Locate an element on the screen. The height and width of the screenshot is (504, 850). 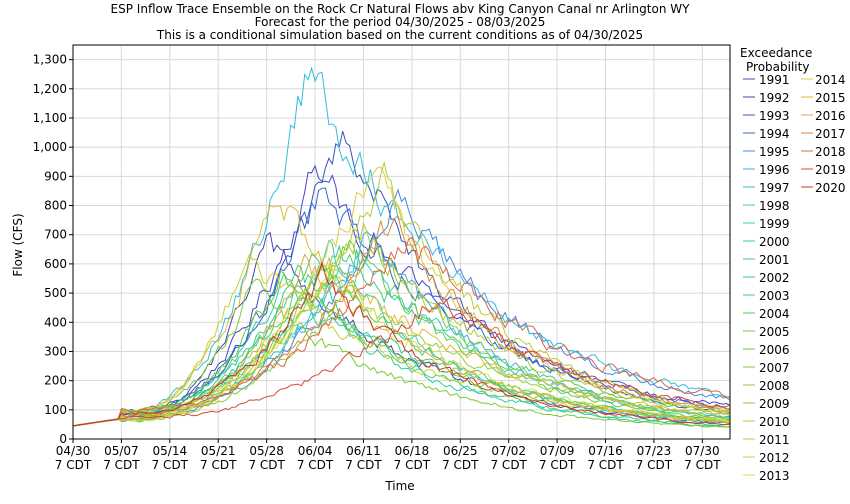
legend-label-2004: 2004 is located at coordinates (774, 314).